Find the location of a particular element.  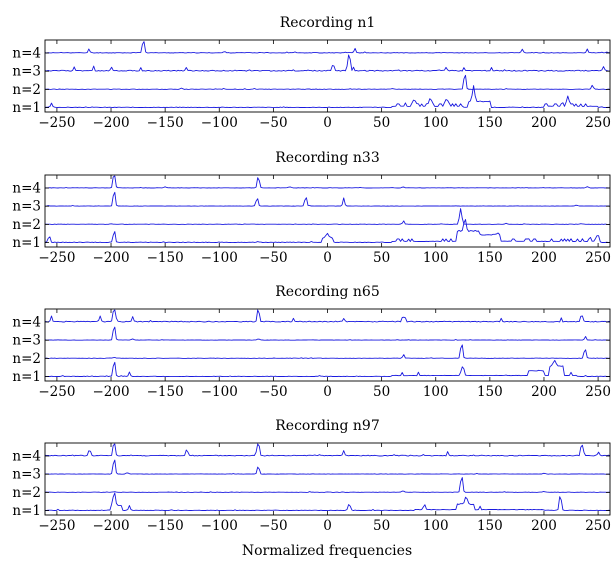

x-axis-label: Normalized frequencies is located at coordinates (327, 551).